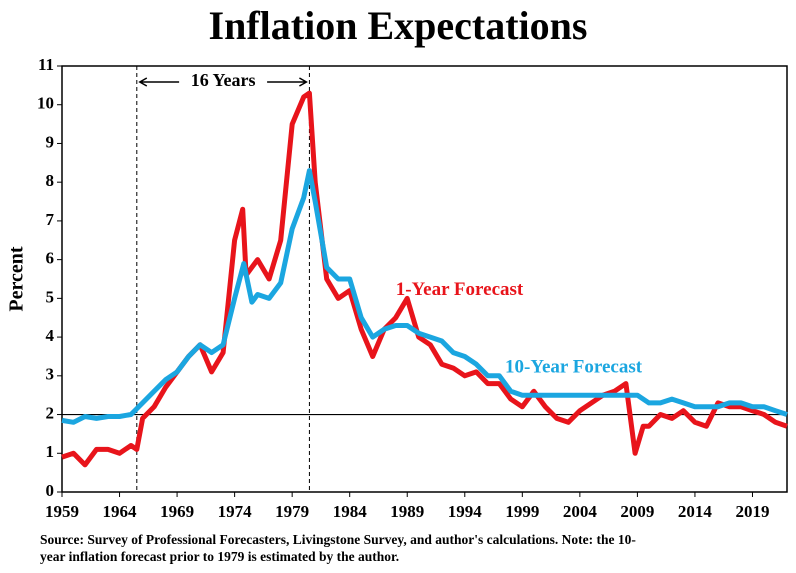  I want to click on y-tick-label: 8, so click(50, 180).